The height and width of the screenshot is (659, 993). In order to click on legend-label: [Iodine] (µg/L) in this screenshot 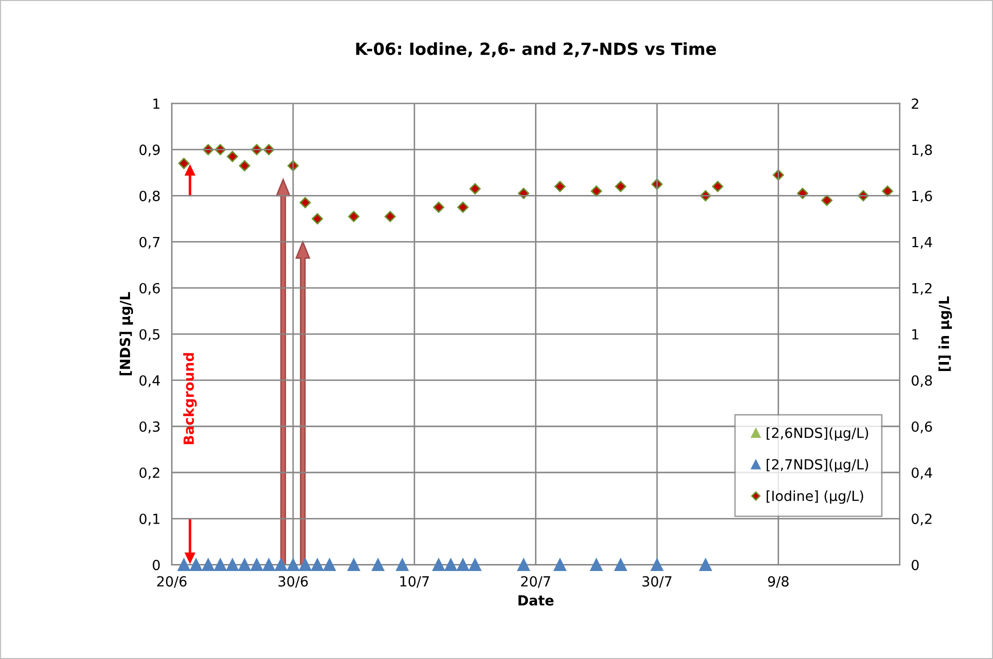, I will do `click(815, 497)`.